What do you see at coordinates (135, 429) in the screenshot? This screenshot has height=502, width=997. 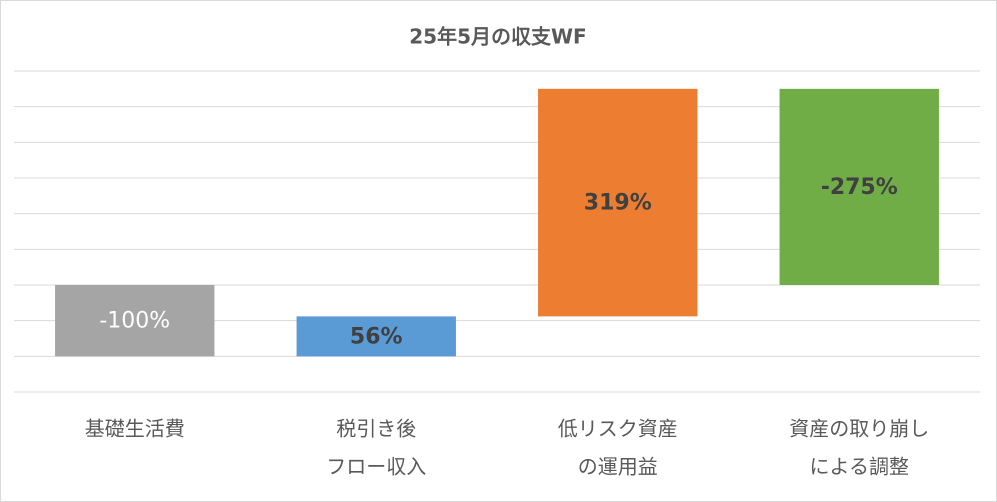 I see `x-tick-label: 基礎生活費` at bounding box center [135, 429].